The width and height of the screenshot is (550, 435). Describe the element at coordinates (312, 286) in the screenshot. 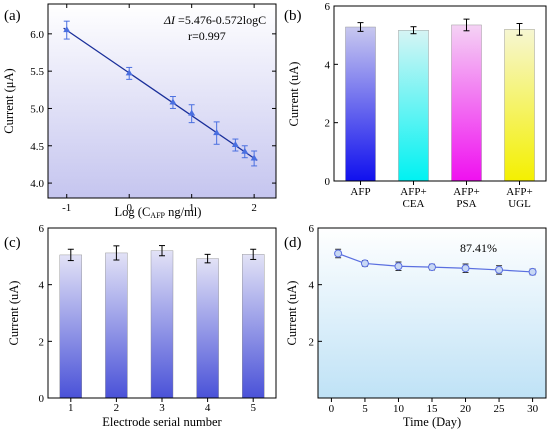

I see `panel-d-y-tick-label-1: 4` at that location.